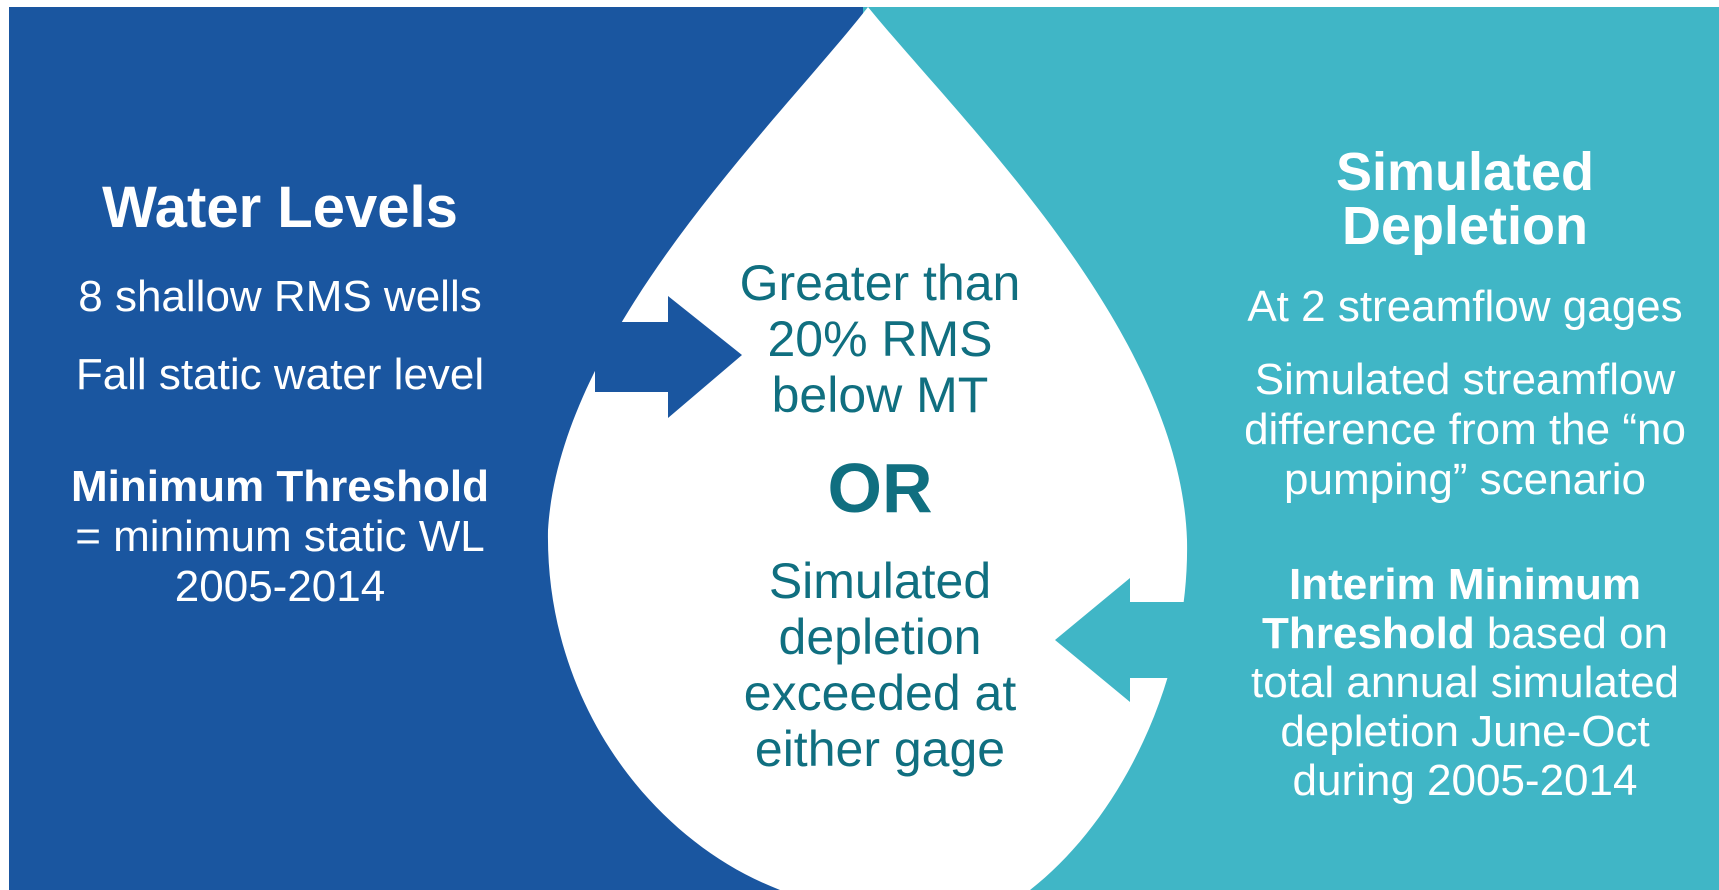 The width and height of the screenshot is (1719, 890). Describe the element at coordinates (280, 374) in the screenshot. I see `fall-static-level-text: Fall static water level` at that location.